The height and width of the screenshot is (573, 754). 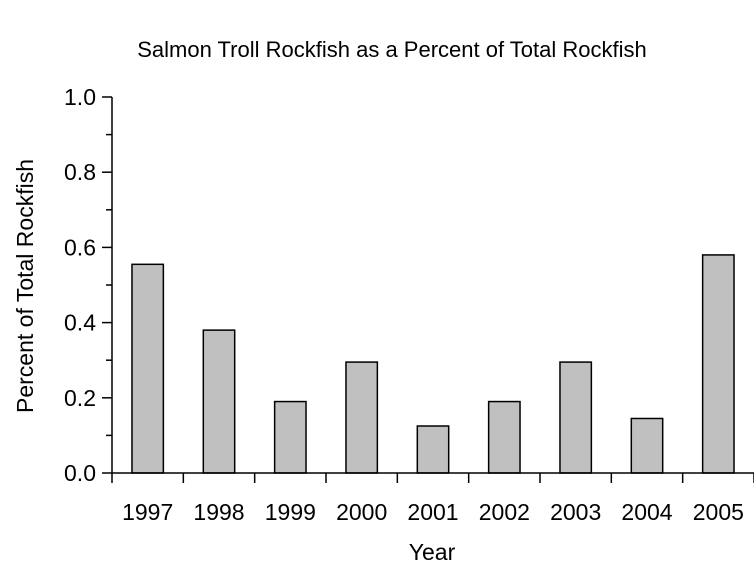 What do you see at coordinates (433, 449) in the screenshot?
I see `bar-2001` at bounding box center [433, 449].